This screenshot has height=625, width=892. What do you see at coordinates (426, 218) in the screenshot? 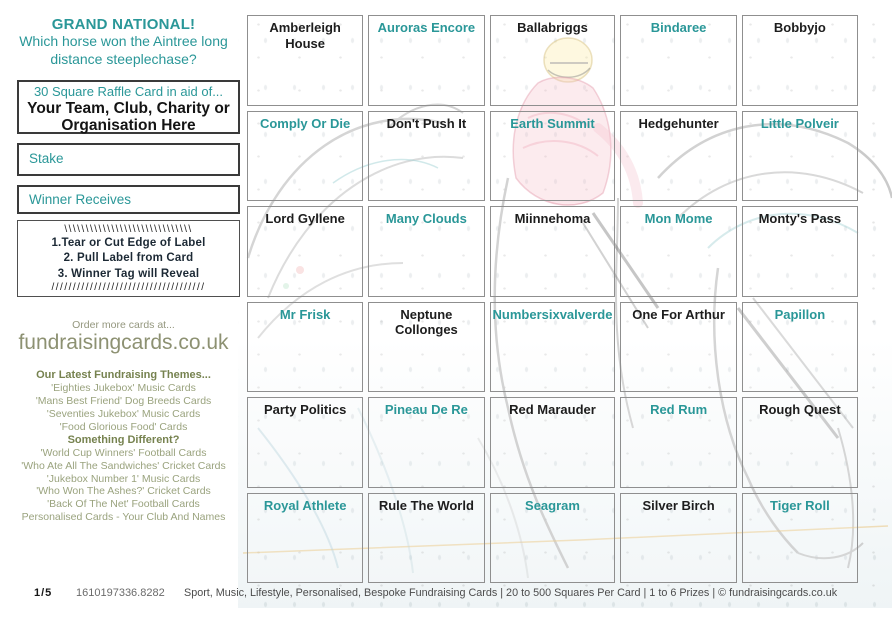
I see `horse-name: Many Clouds` at bounding box center [426, 218].